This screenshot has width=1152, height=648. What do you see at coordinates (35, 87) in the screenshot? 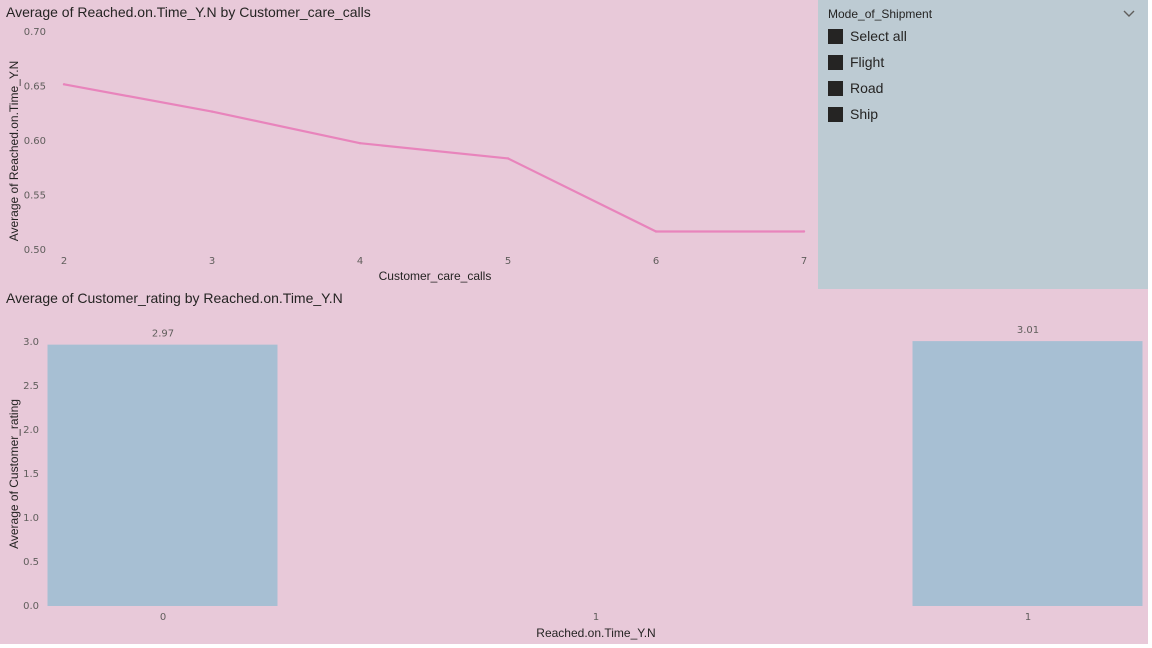
I see `y-tick-label: 0.65` at bounding box center [35, 87].